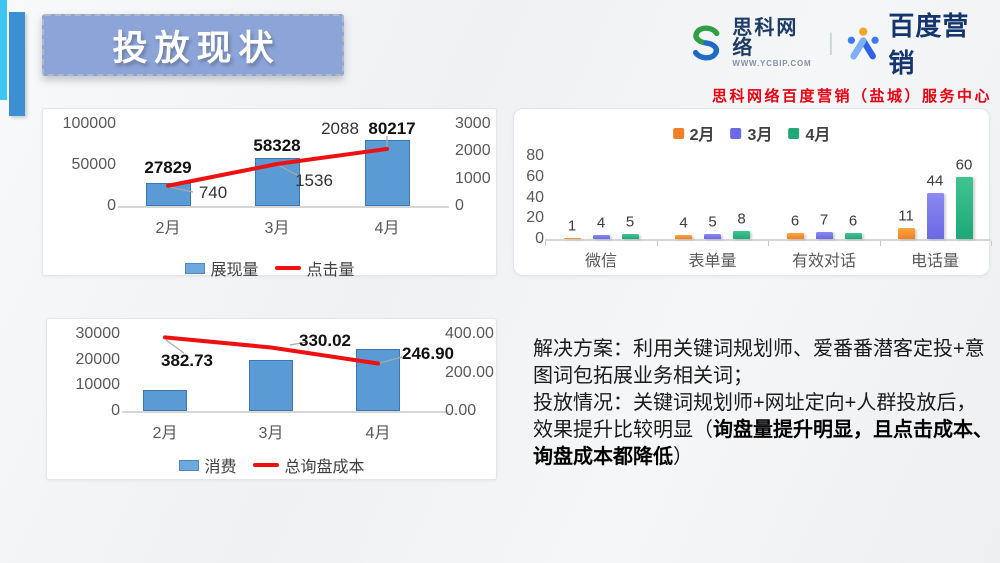  Describe the element at coordinates (89, 123) in the screenshot. I see `left-axis-tick: 100000` at that location.